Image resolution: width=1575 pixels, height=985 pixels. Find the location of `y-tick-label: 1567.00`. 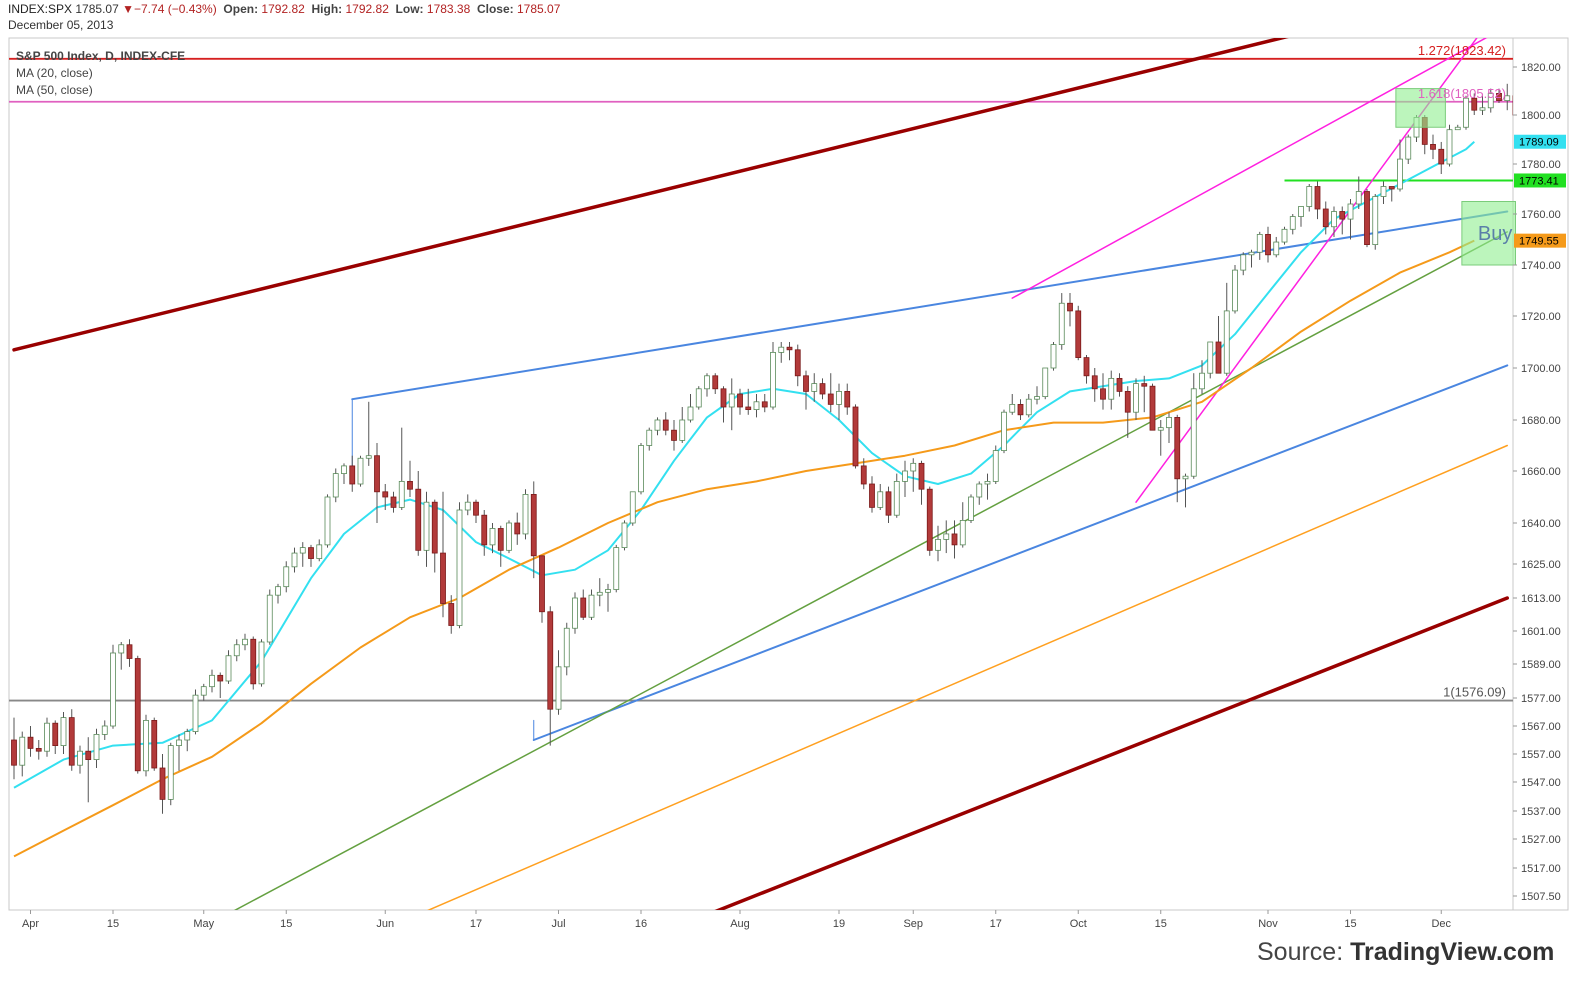

y-tick-label: 1567.00 is located at coordinates (1541, 727).